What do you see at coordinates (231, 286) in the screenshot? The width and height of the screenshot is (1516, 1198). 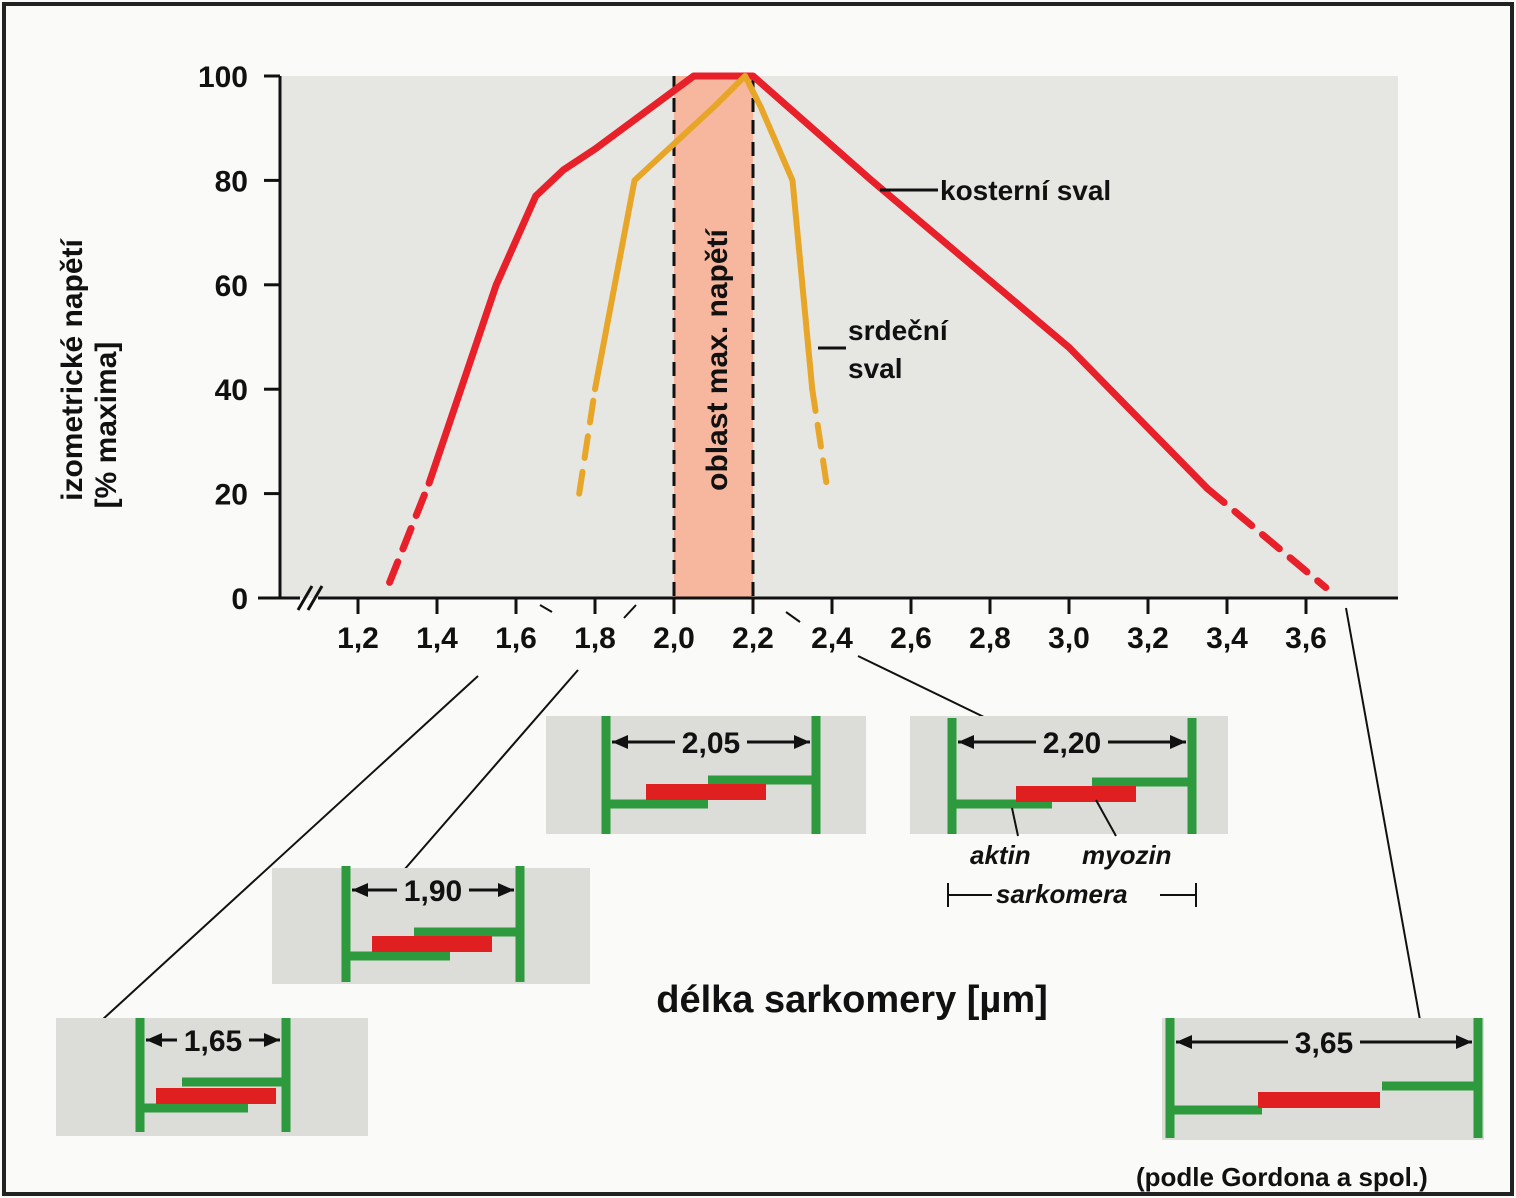 I see `y-tick-label: 60` at bounding box center [231, 286].